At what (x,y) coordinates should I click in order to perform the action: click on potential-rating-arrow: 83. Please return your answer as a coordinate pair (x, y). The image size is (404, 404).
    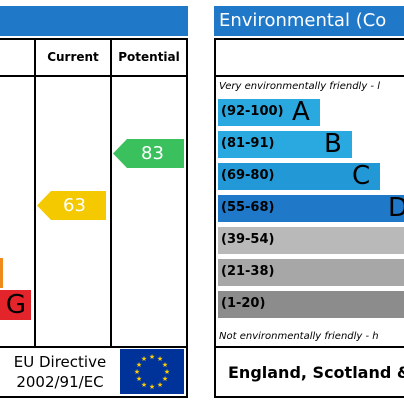
    Looking at the image, I should click on (148, 153).